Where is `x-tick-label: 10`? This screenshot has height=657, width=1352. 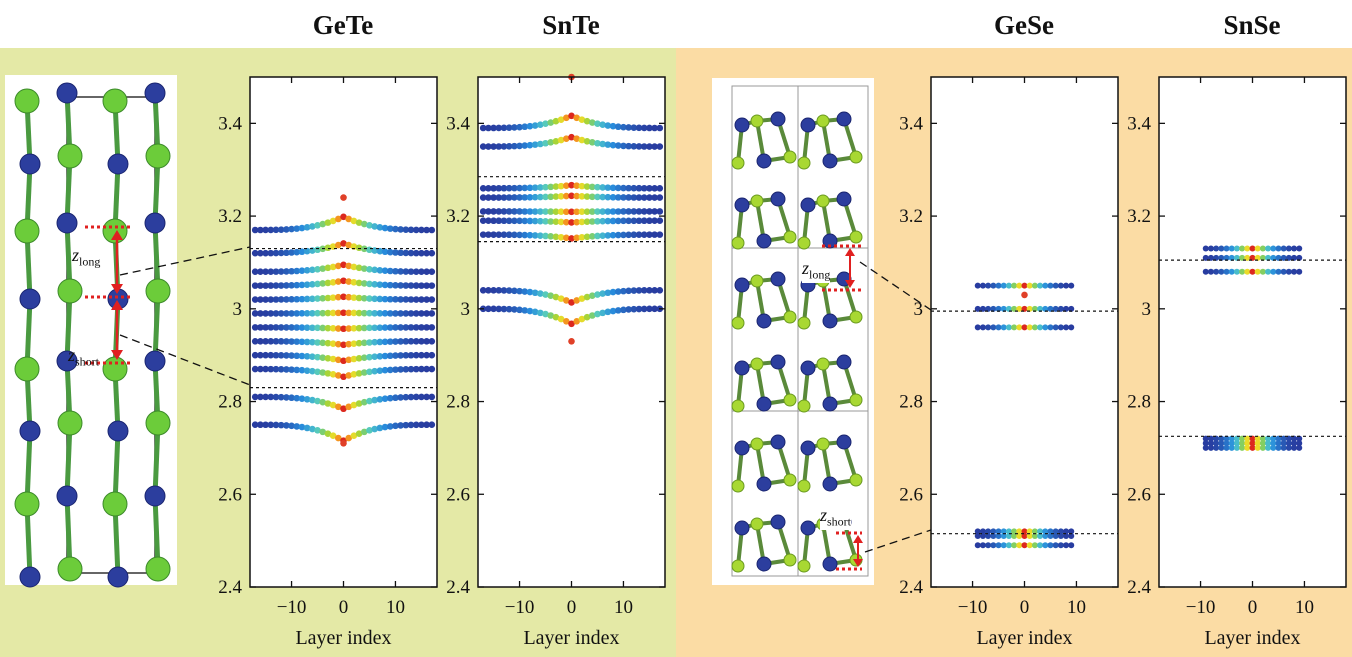 x-tick-label: 10 is located at coordinates (1076, 607).